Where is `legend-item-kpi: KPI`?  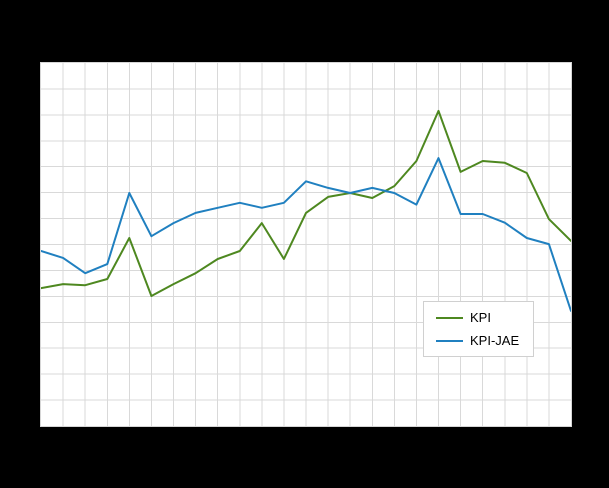
legend-item-kpi: KPI is located at coordinates (477, 317).